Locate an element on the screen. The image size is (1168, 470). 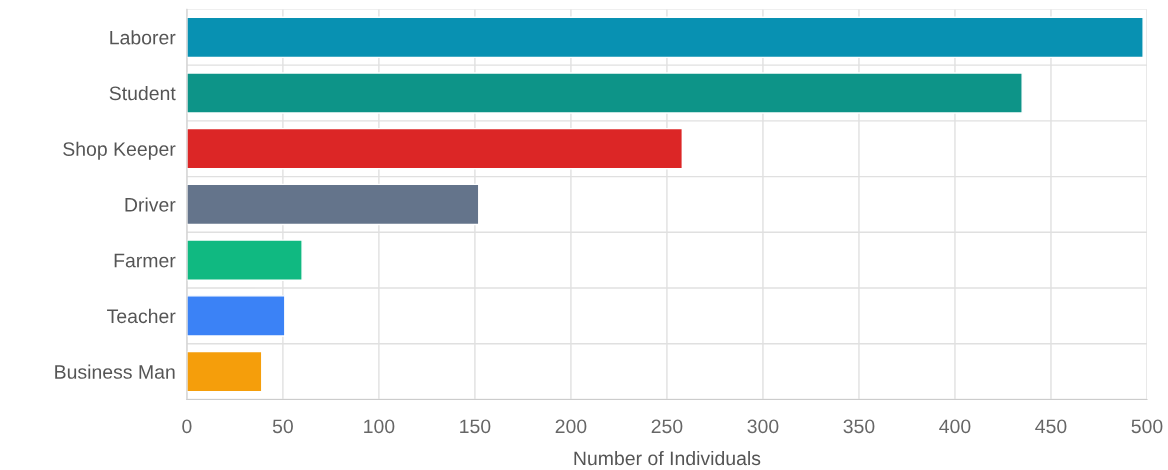
x-tick-label: 450 is located at coordinates (1051, 426).